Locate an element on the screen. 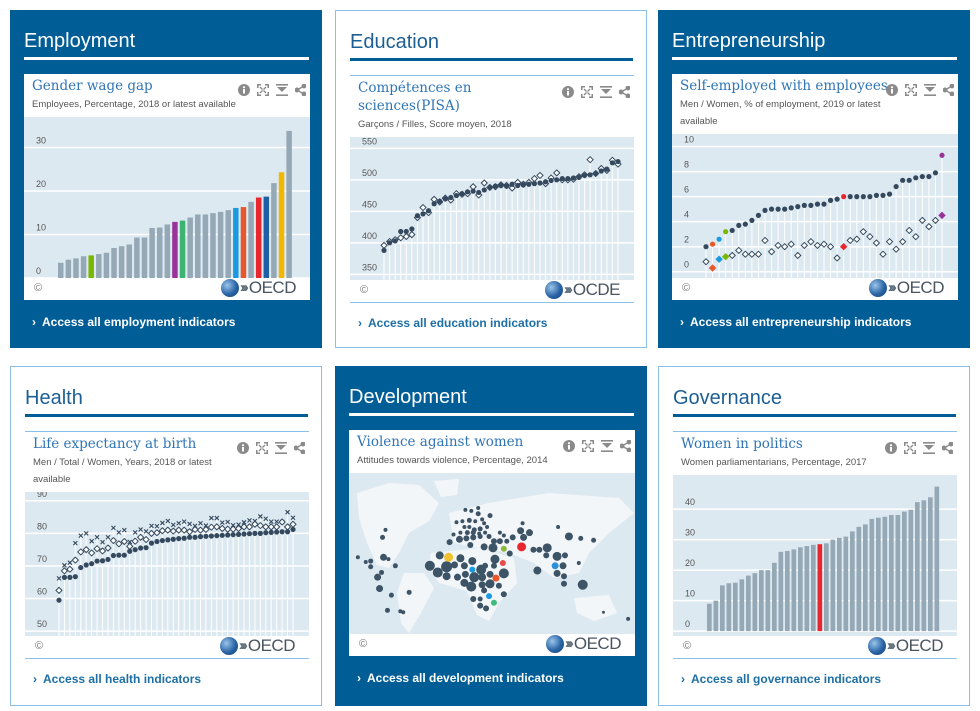 Image resolution: width=980 pixels, height=711 pixels. oecd-logo: ››› OCDE is located at coordinates (582, 290).